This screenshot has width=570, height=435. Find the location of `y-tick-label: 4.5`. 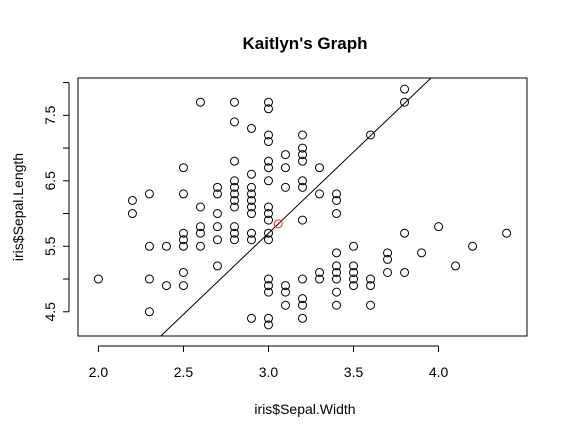

y-tick-label: 4.5 is located at coordinates (50, 312).